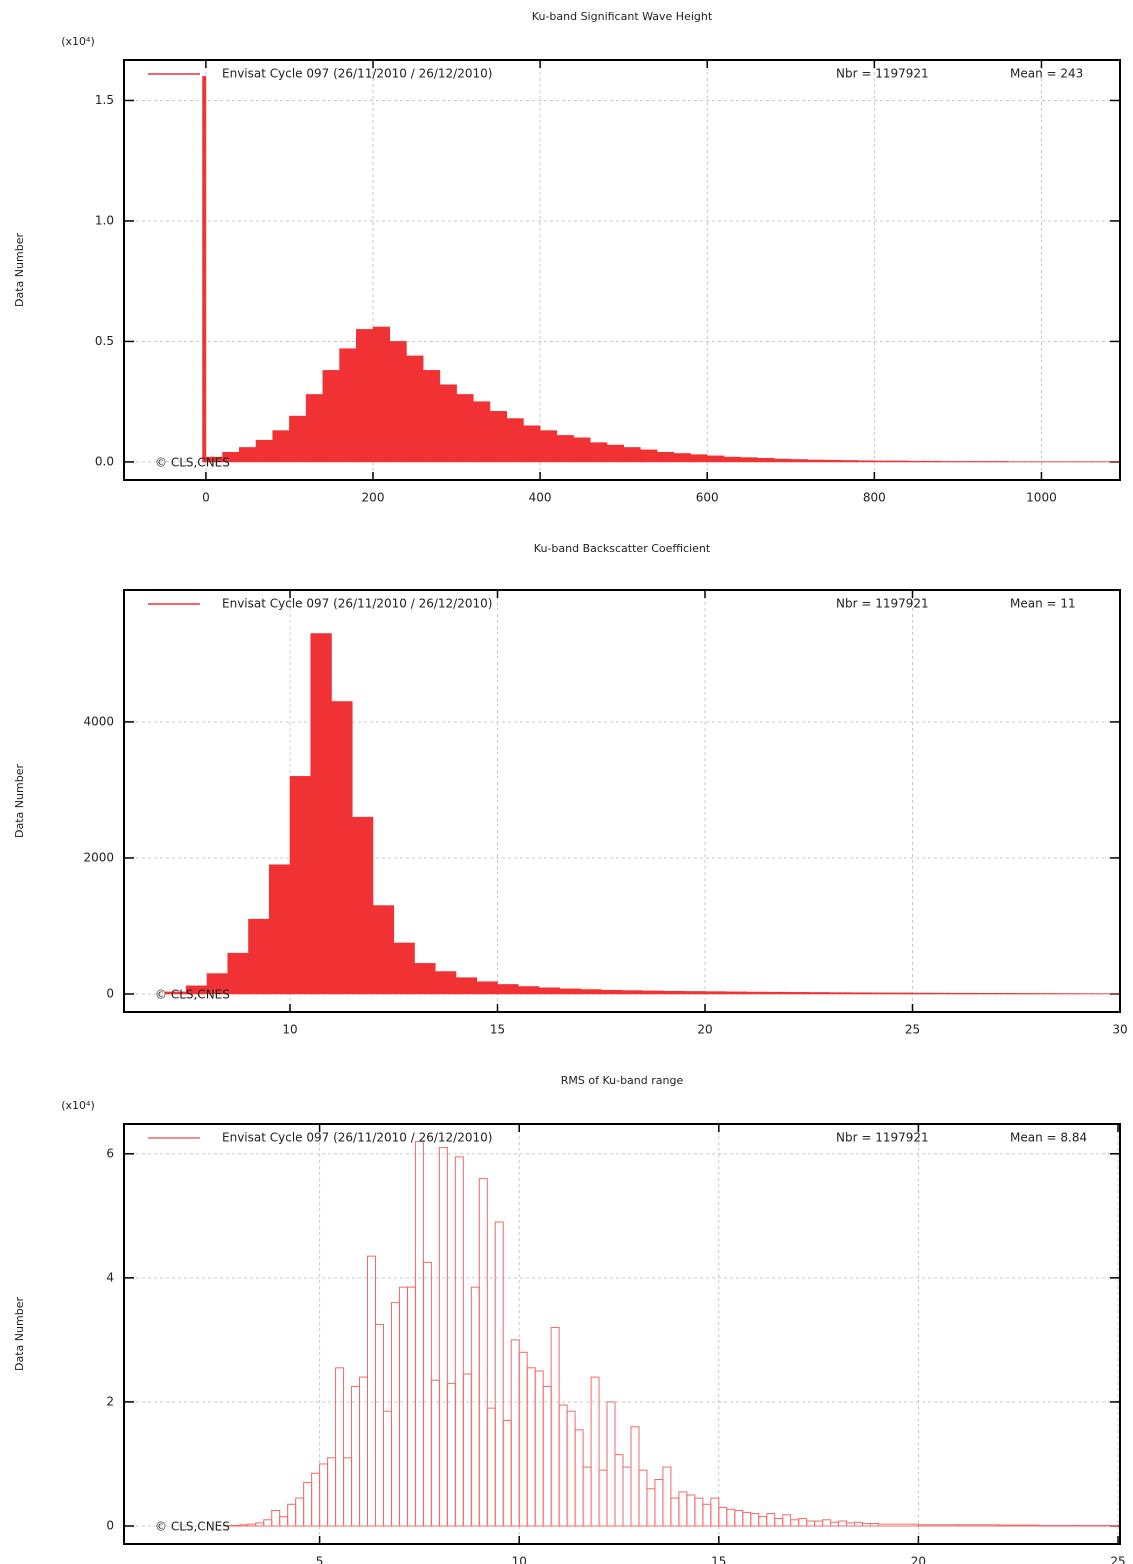  Describe the element at coordinates (1041, 498) in the screenshot. I see `x-tick-label: 1000` at that location.